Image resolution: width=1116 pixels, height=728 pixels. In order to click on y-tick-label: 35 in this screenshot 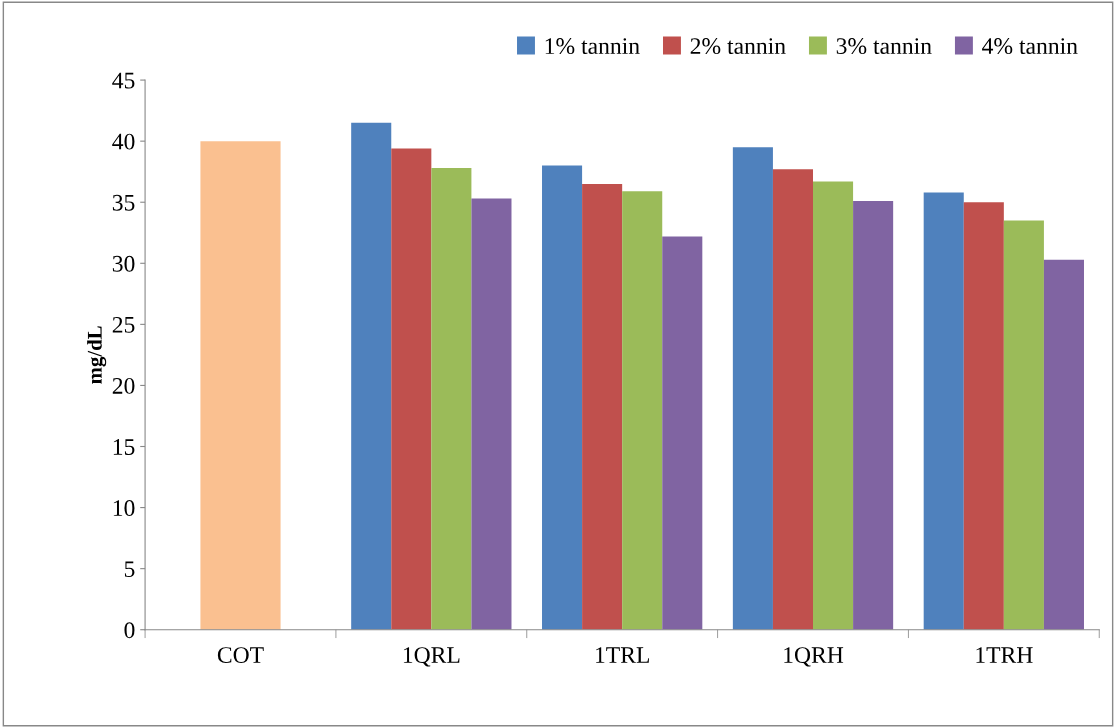, I will do `click(123, 202)`.